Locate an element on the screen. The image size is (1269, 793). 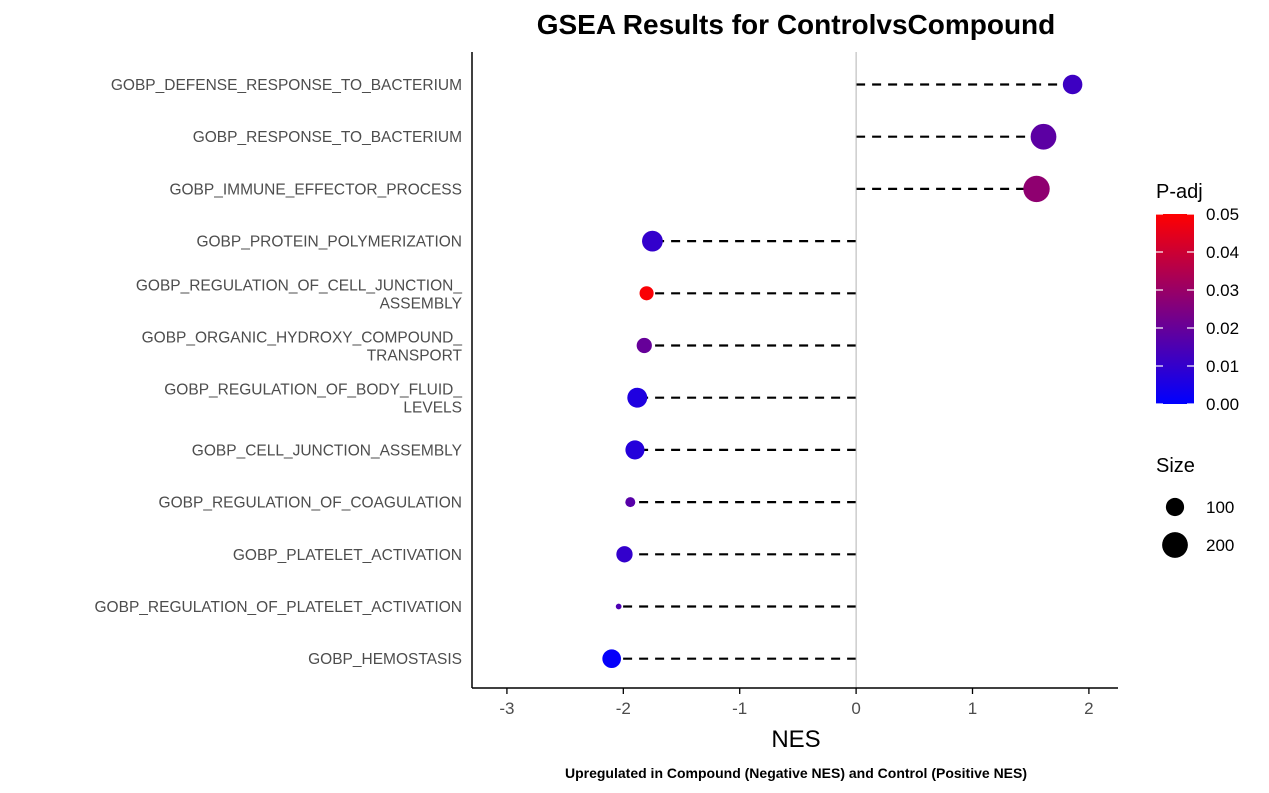
padj-tick-label-3: 0.02 is located at coordinates (1222, 328).